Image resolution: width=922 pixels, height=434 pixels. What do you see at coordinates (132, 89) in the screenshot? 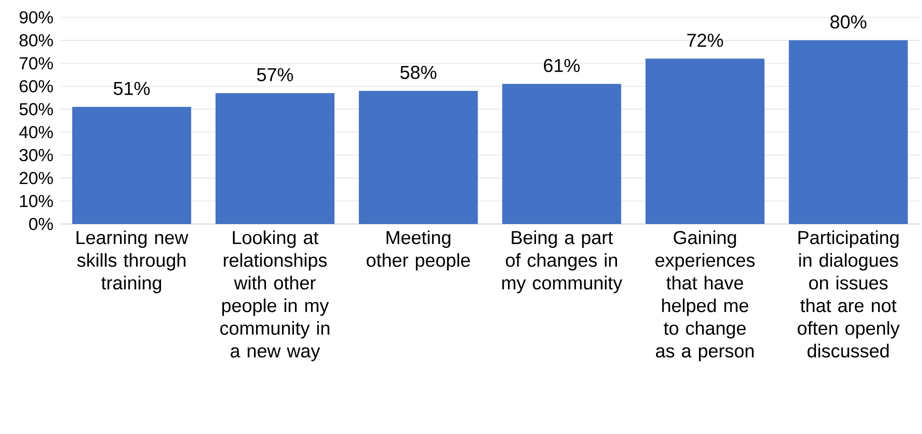
I see `data-label: 51%` at bounding box center [132, 89].